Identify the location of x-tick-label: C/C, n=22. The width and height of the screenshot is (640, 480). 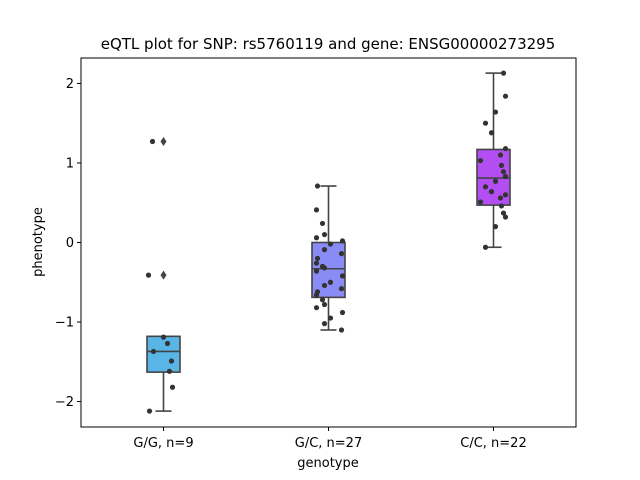
(493, 443).